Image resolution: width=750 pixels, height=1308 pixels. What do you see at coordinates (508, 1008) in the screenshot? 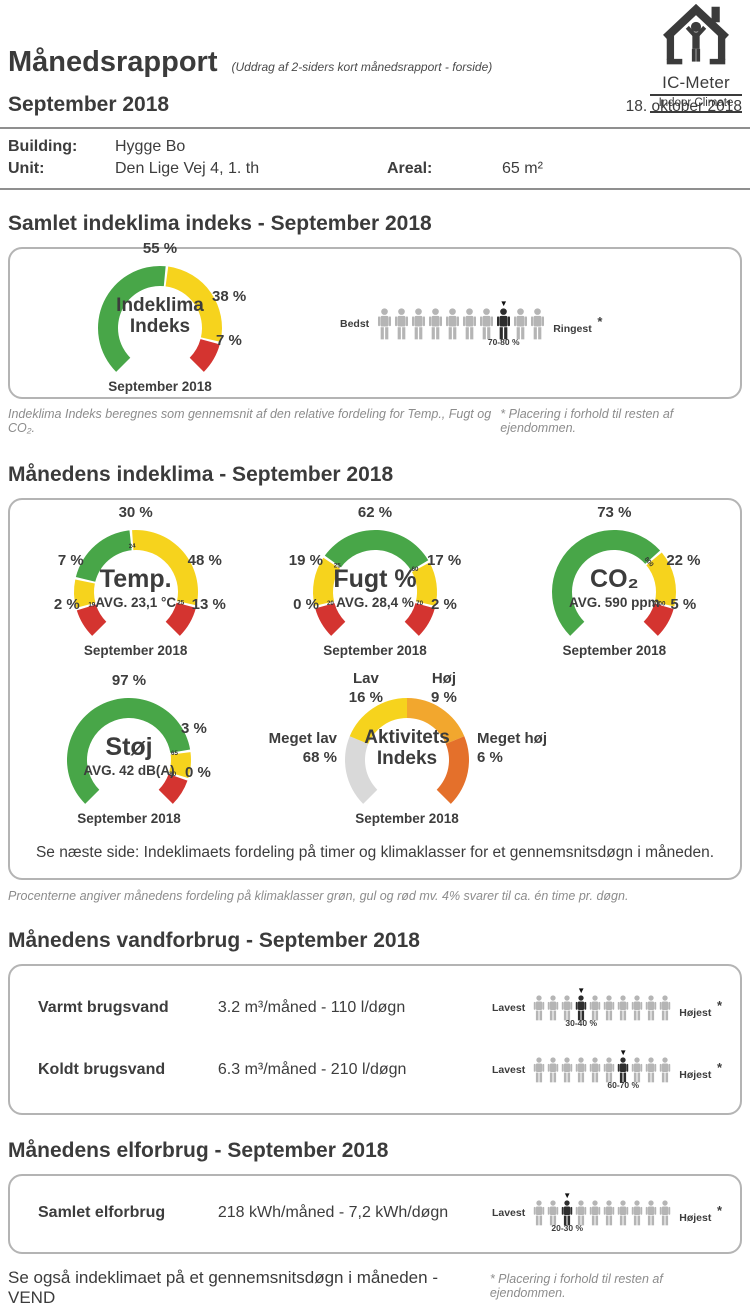
I see `ranking-left-label: Lavest` at bounding box center [508, 1008].